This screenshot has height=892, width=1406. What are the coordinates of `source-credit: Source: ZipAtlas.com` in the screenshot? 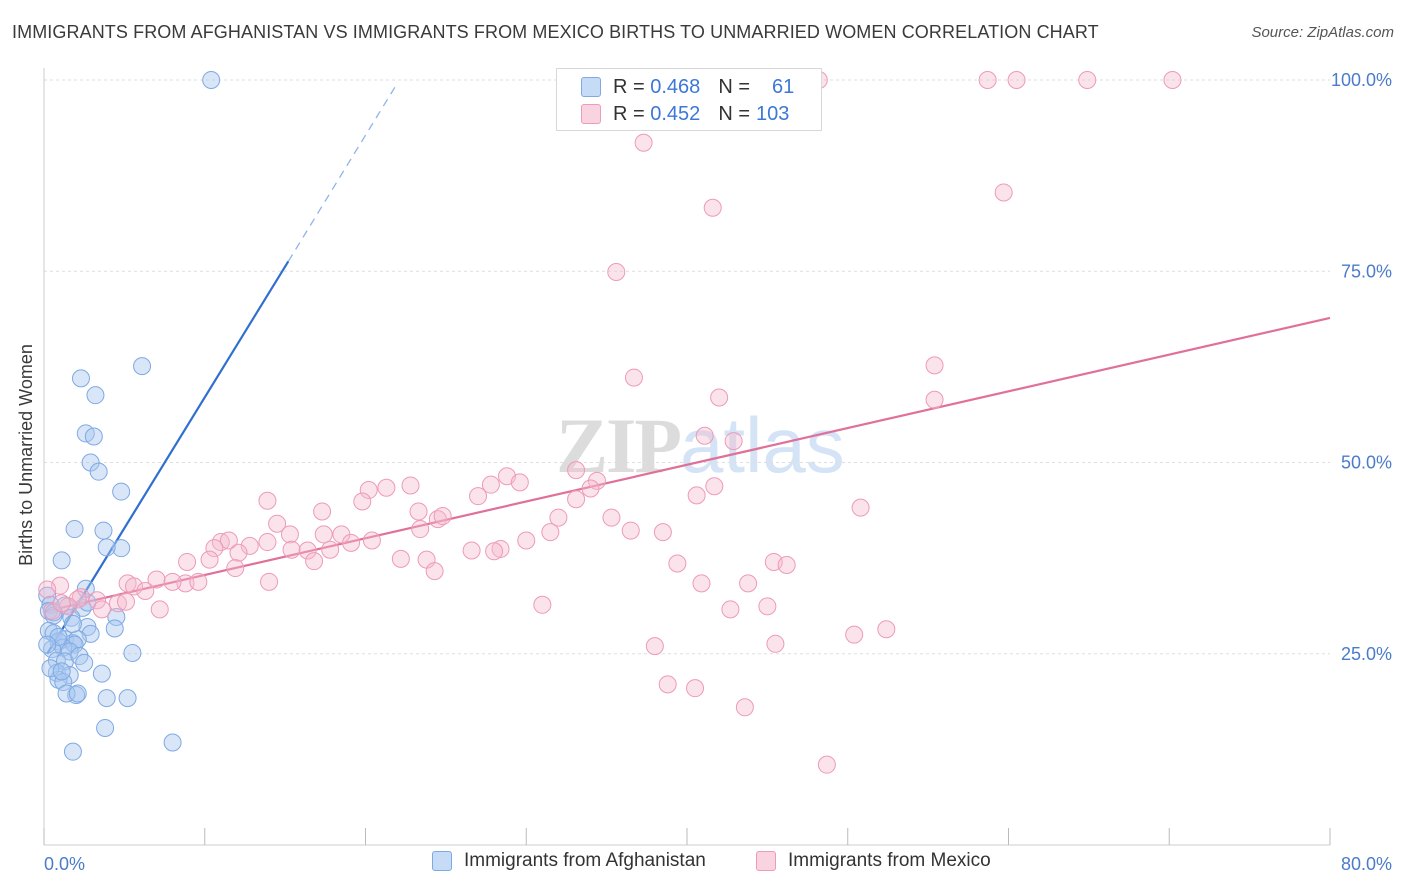 It's located at (1322, 32).